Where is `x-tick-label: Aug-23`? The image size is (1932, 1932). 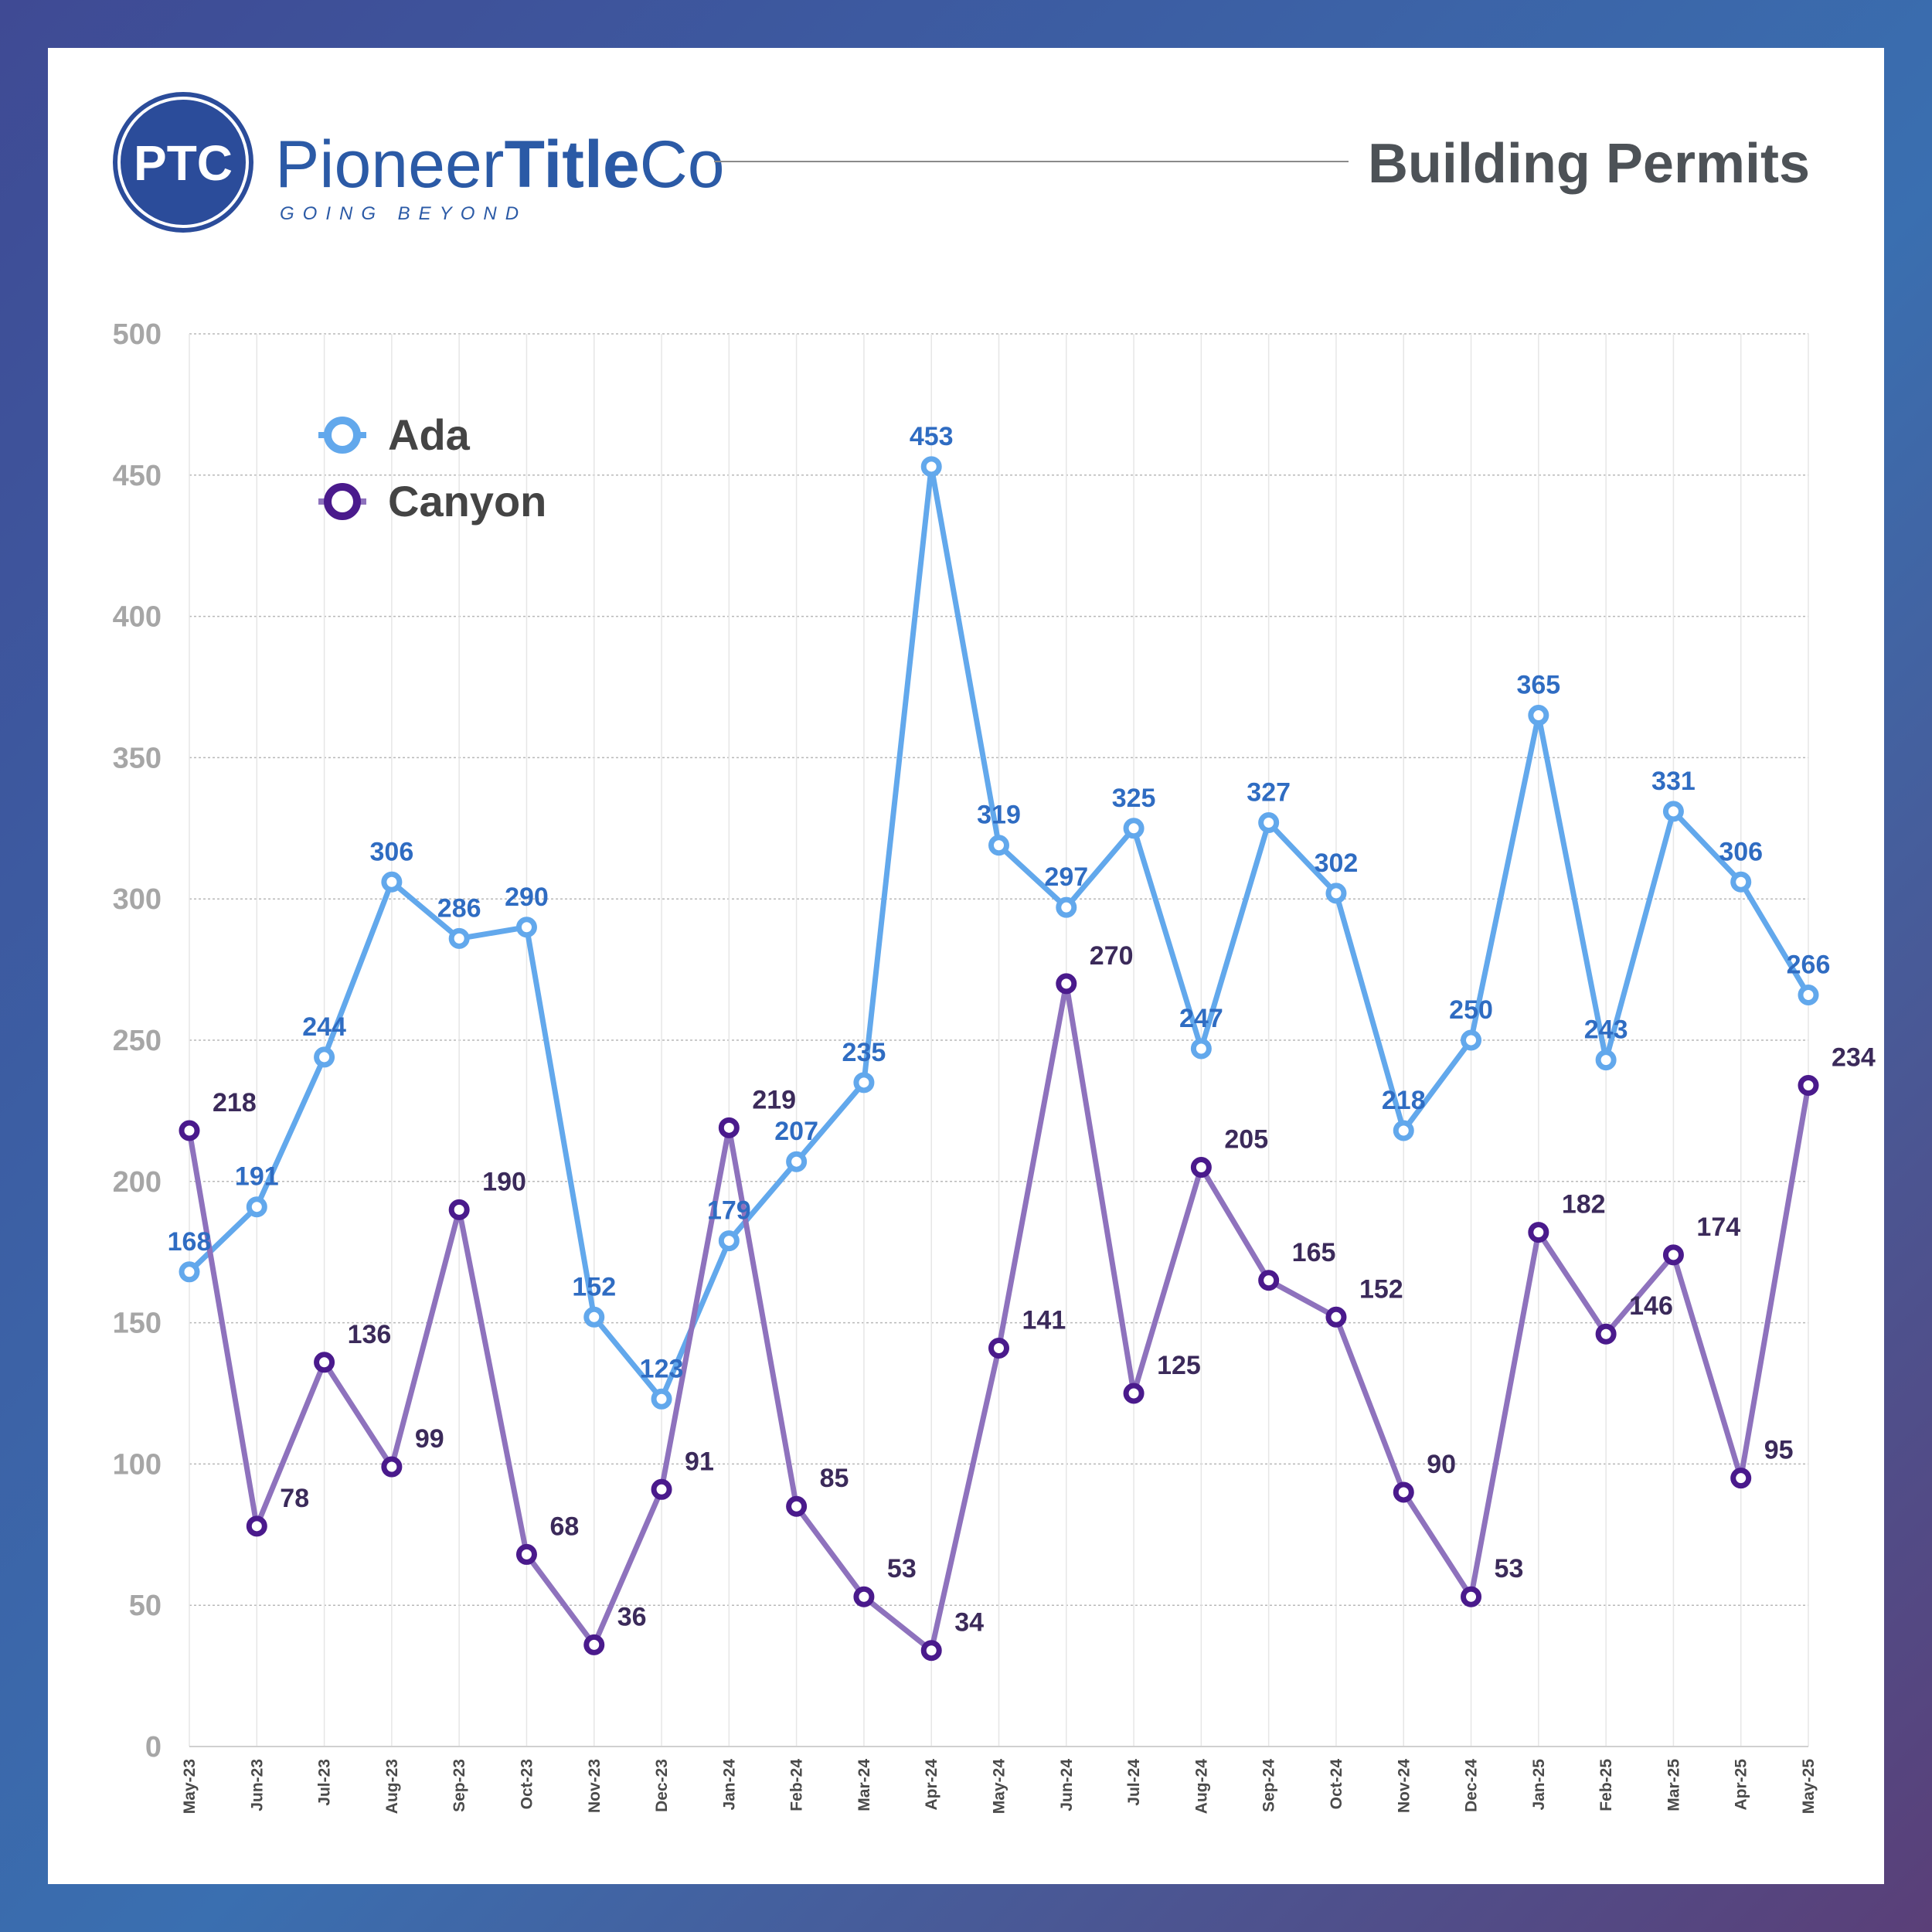 x-tick-label: Aug-23 is located at coordinates (392, 1786).